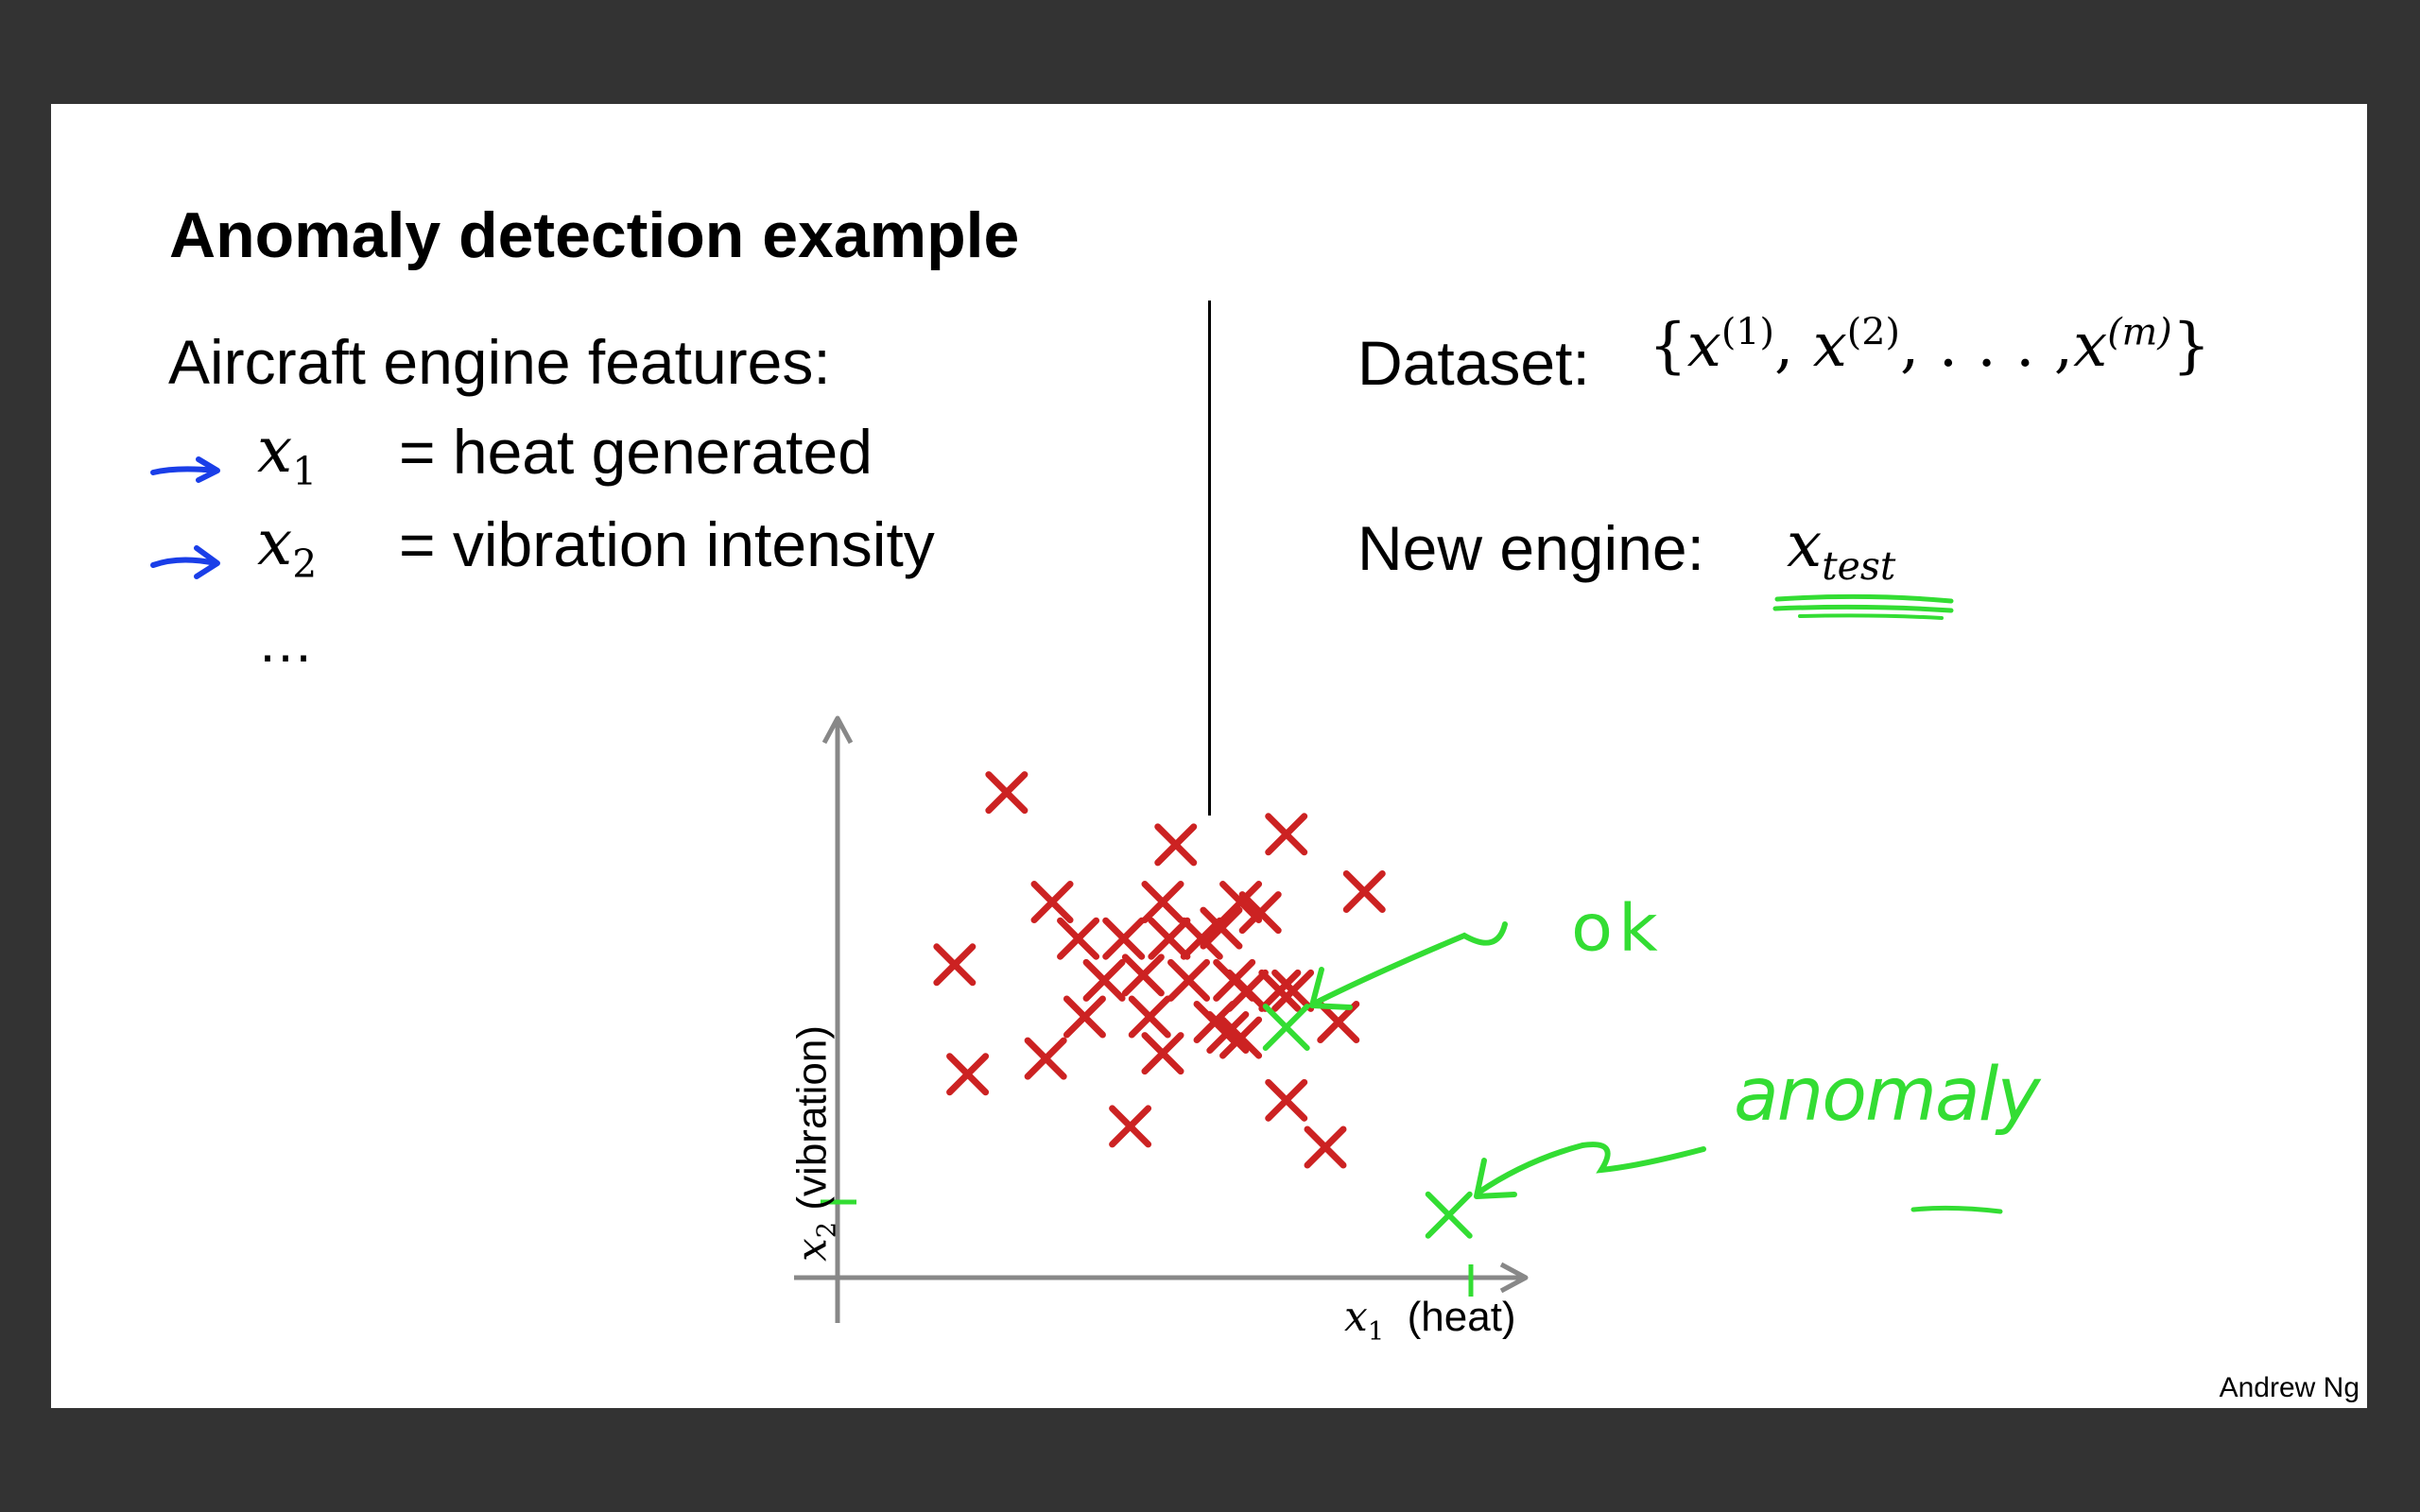  I want to click on feature-2-variable: x2, so click(287, 547).